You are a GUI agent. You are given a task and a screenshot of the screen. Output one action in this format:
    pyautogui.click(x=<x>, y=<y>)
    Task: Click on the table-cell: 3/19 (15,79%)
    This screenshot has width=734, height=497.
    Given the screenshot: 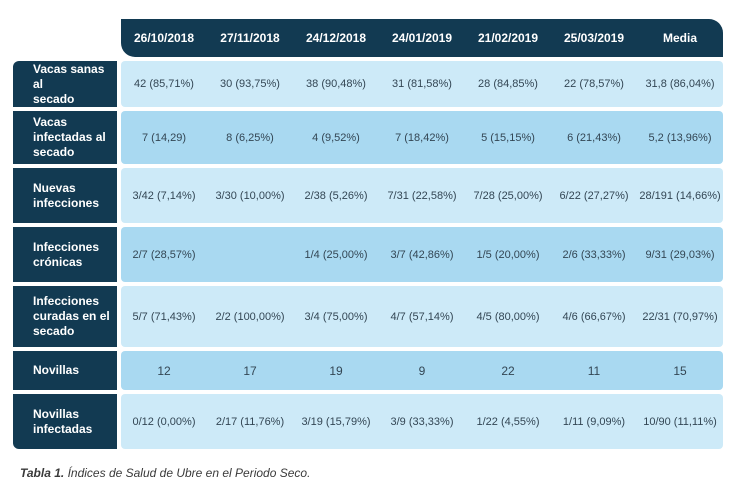 What is the action you would take?
    pyautogui.click(x=336, y=421)
    